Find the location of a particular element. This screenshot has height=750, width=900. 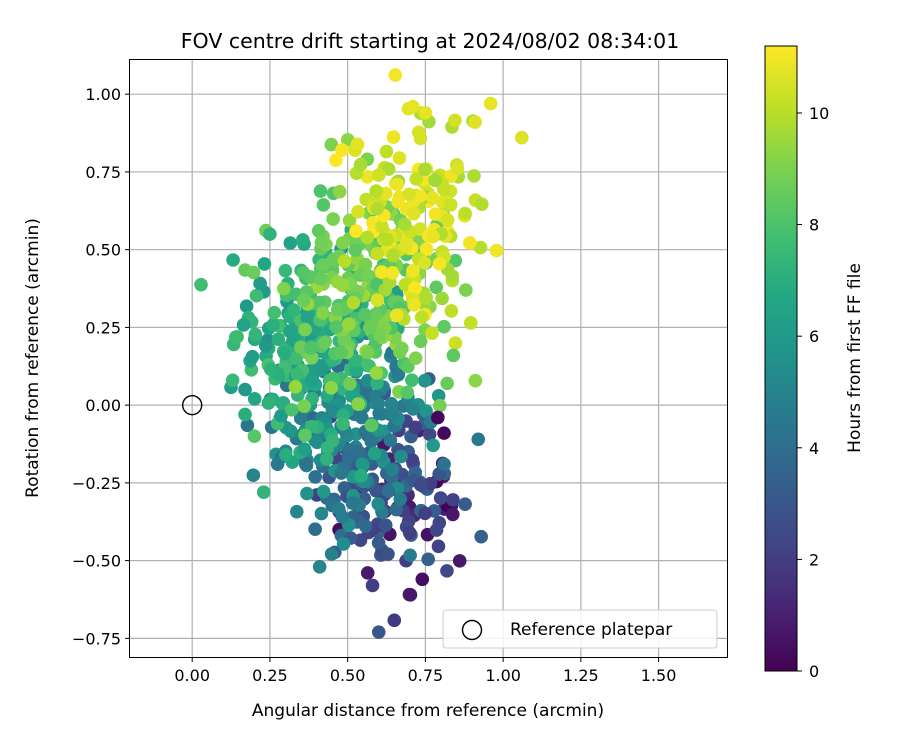

colorbar-ticks: 0 2 4 6 8 10 is located at coordinates (813, 392).